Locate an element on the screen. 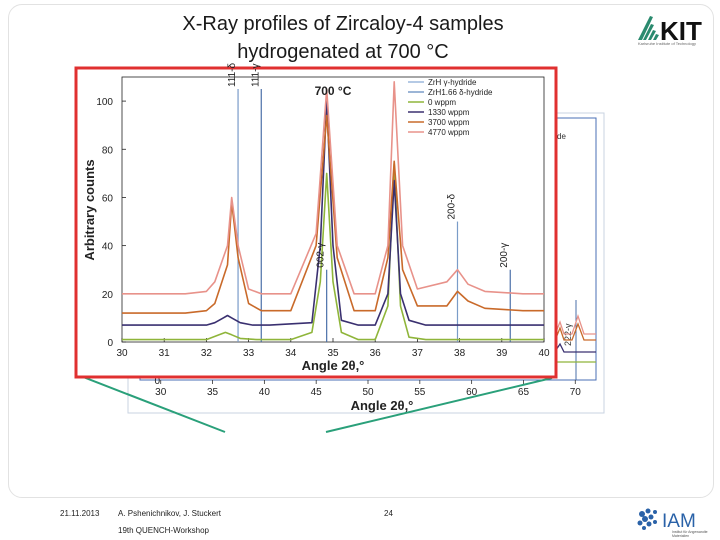  bg-legend-fragment: de is located at coordinates (561, 136).